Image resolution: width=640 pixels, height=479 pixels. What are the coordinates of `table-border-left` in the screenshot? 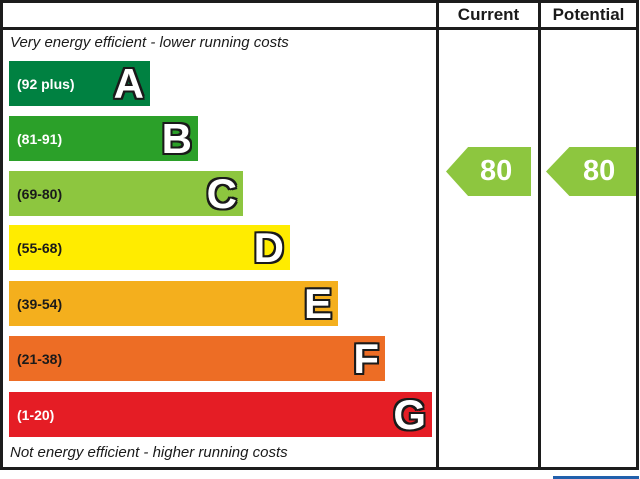 It's located at (1, 235).